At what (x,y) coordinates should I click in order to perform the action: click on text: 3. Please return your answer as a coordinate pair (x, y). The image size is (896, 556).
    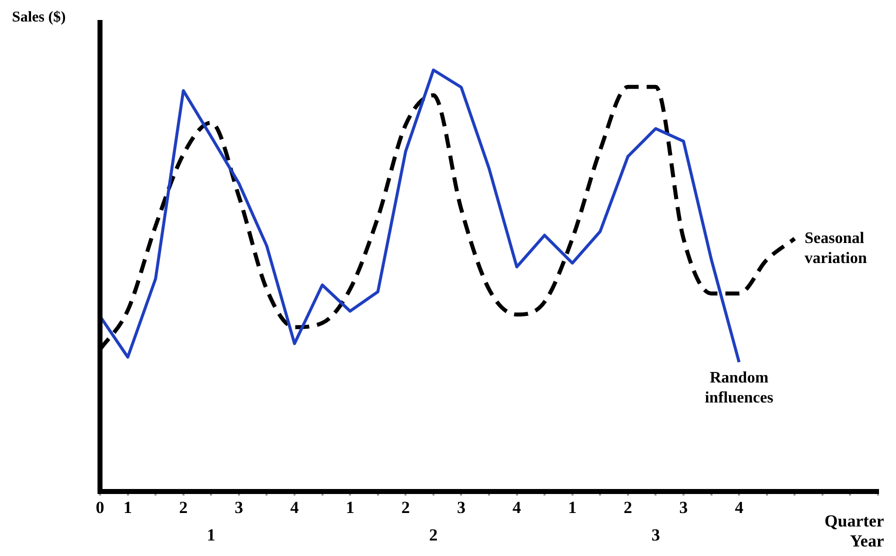
    Looking at the image, I should click on (655, 534).